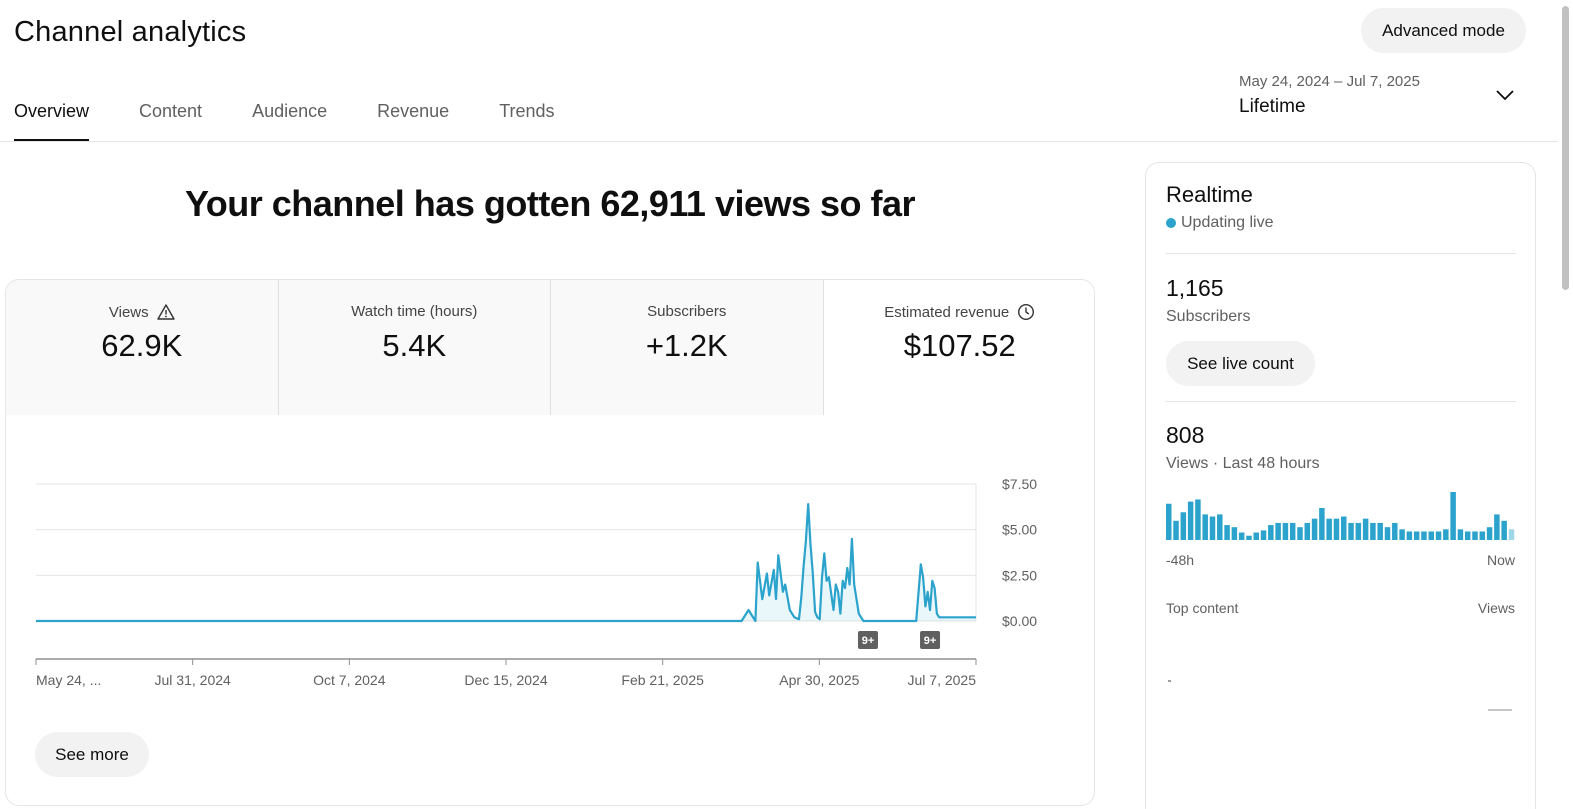 This screenshot has height=809, width=1573. I want to click on y-tick-label: $7.50, so click(1019, 484).